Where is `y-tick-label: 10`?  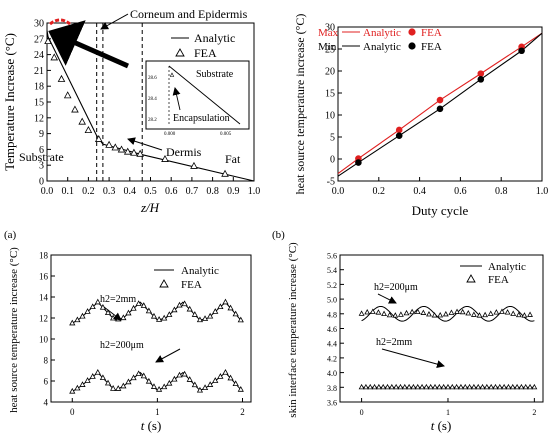
y-tick-label: 10 is located at coordinates (330, 116).